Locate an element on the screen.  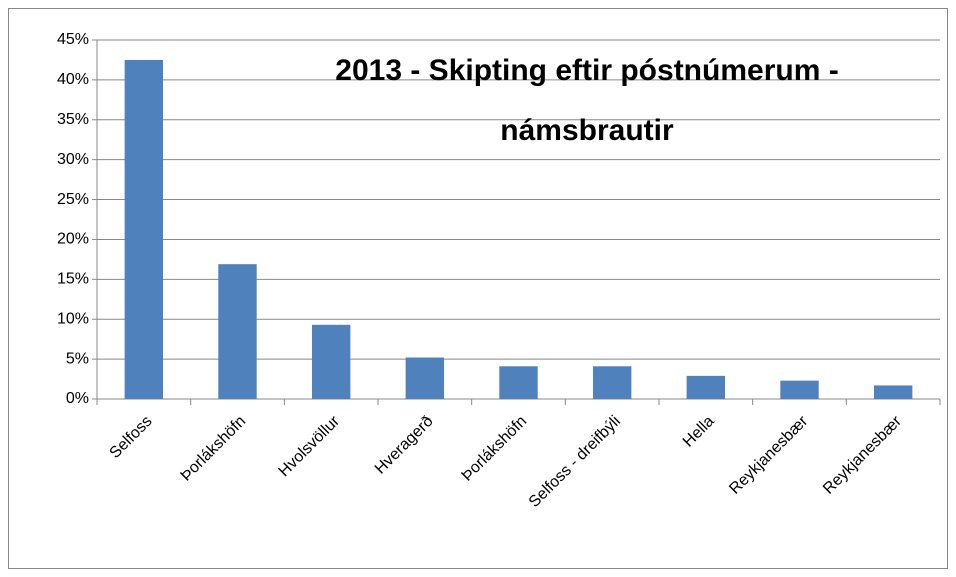
y-tick-label: 45% is located at coordinates (73, 39).